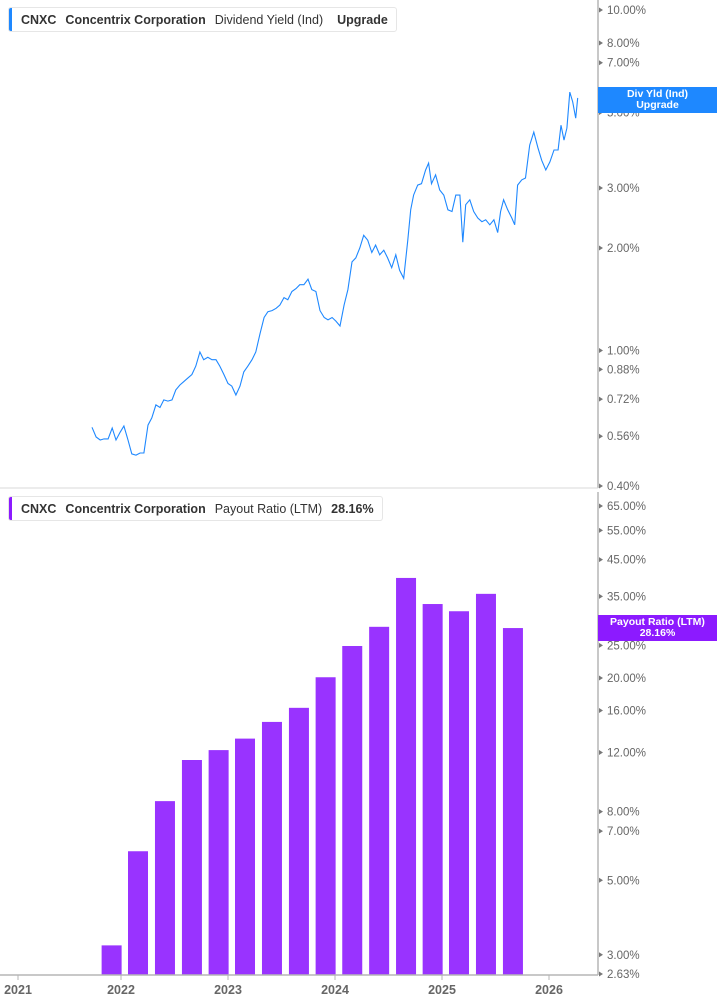 The image size is (717, 1005). What do you see at coordinates (657, 622) in the screenshot?
I see `tag-line1: Payout Ratio (LTM)` at bounding box center [657, 622].